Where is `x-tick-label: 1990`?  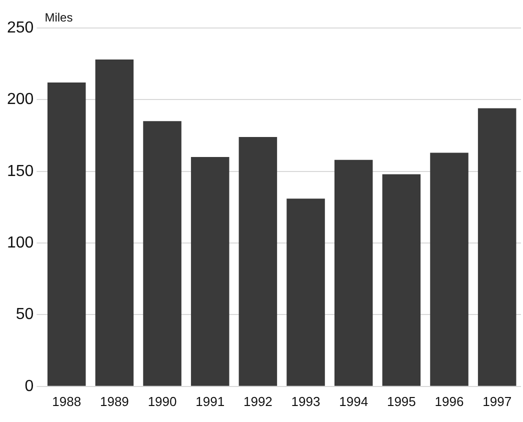 x-tick-label: 1990 is located at coordinates (162, 401).